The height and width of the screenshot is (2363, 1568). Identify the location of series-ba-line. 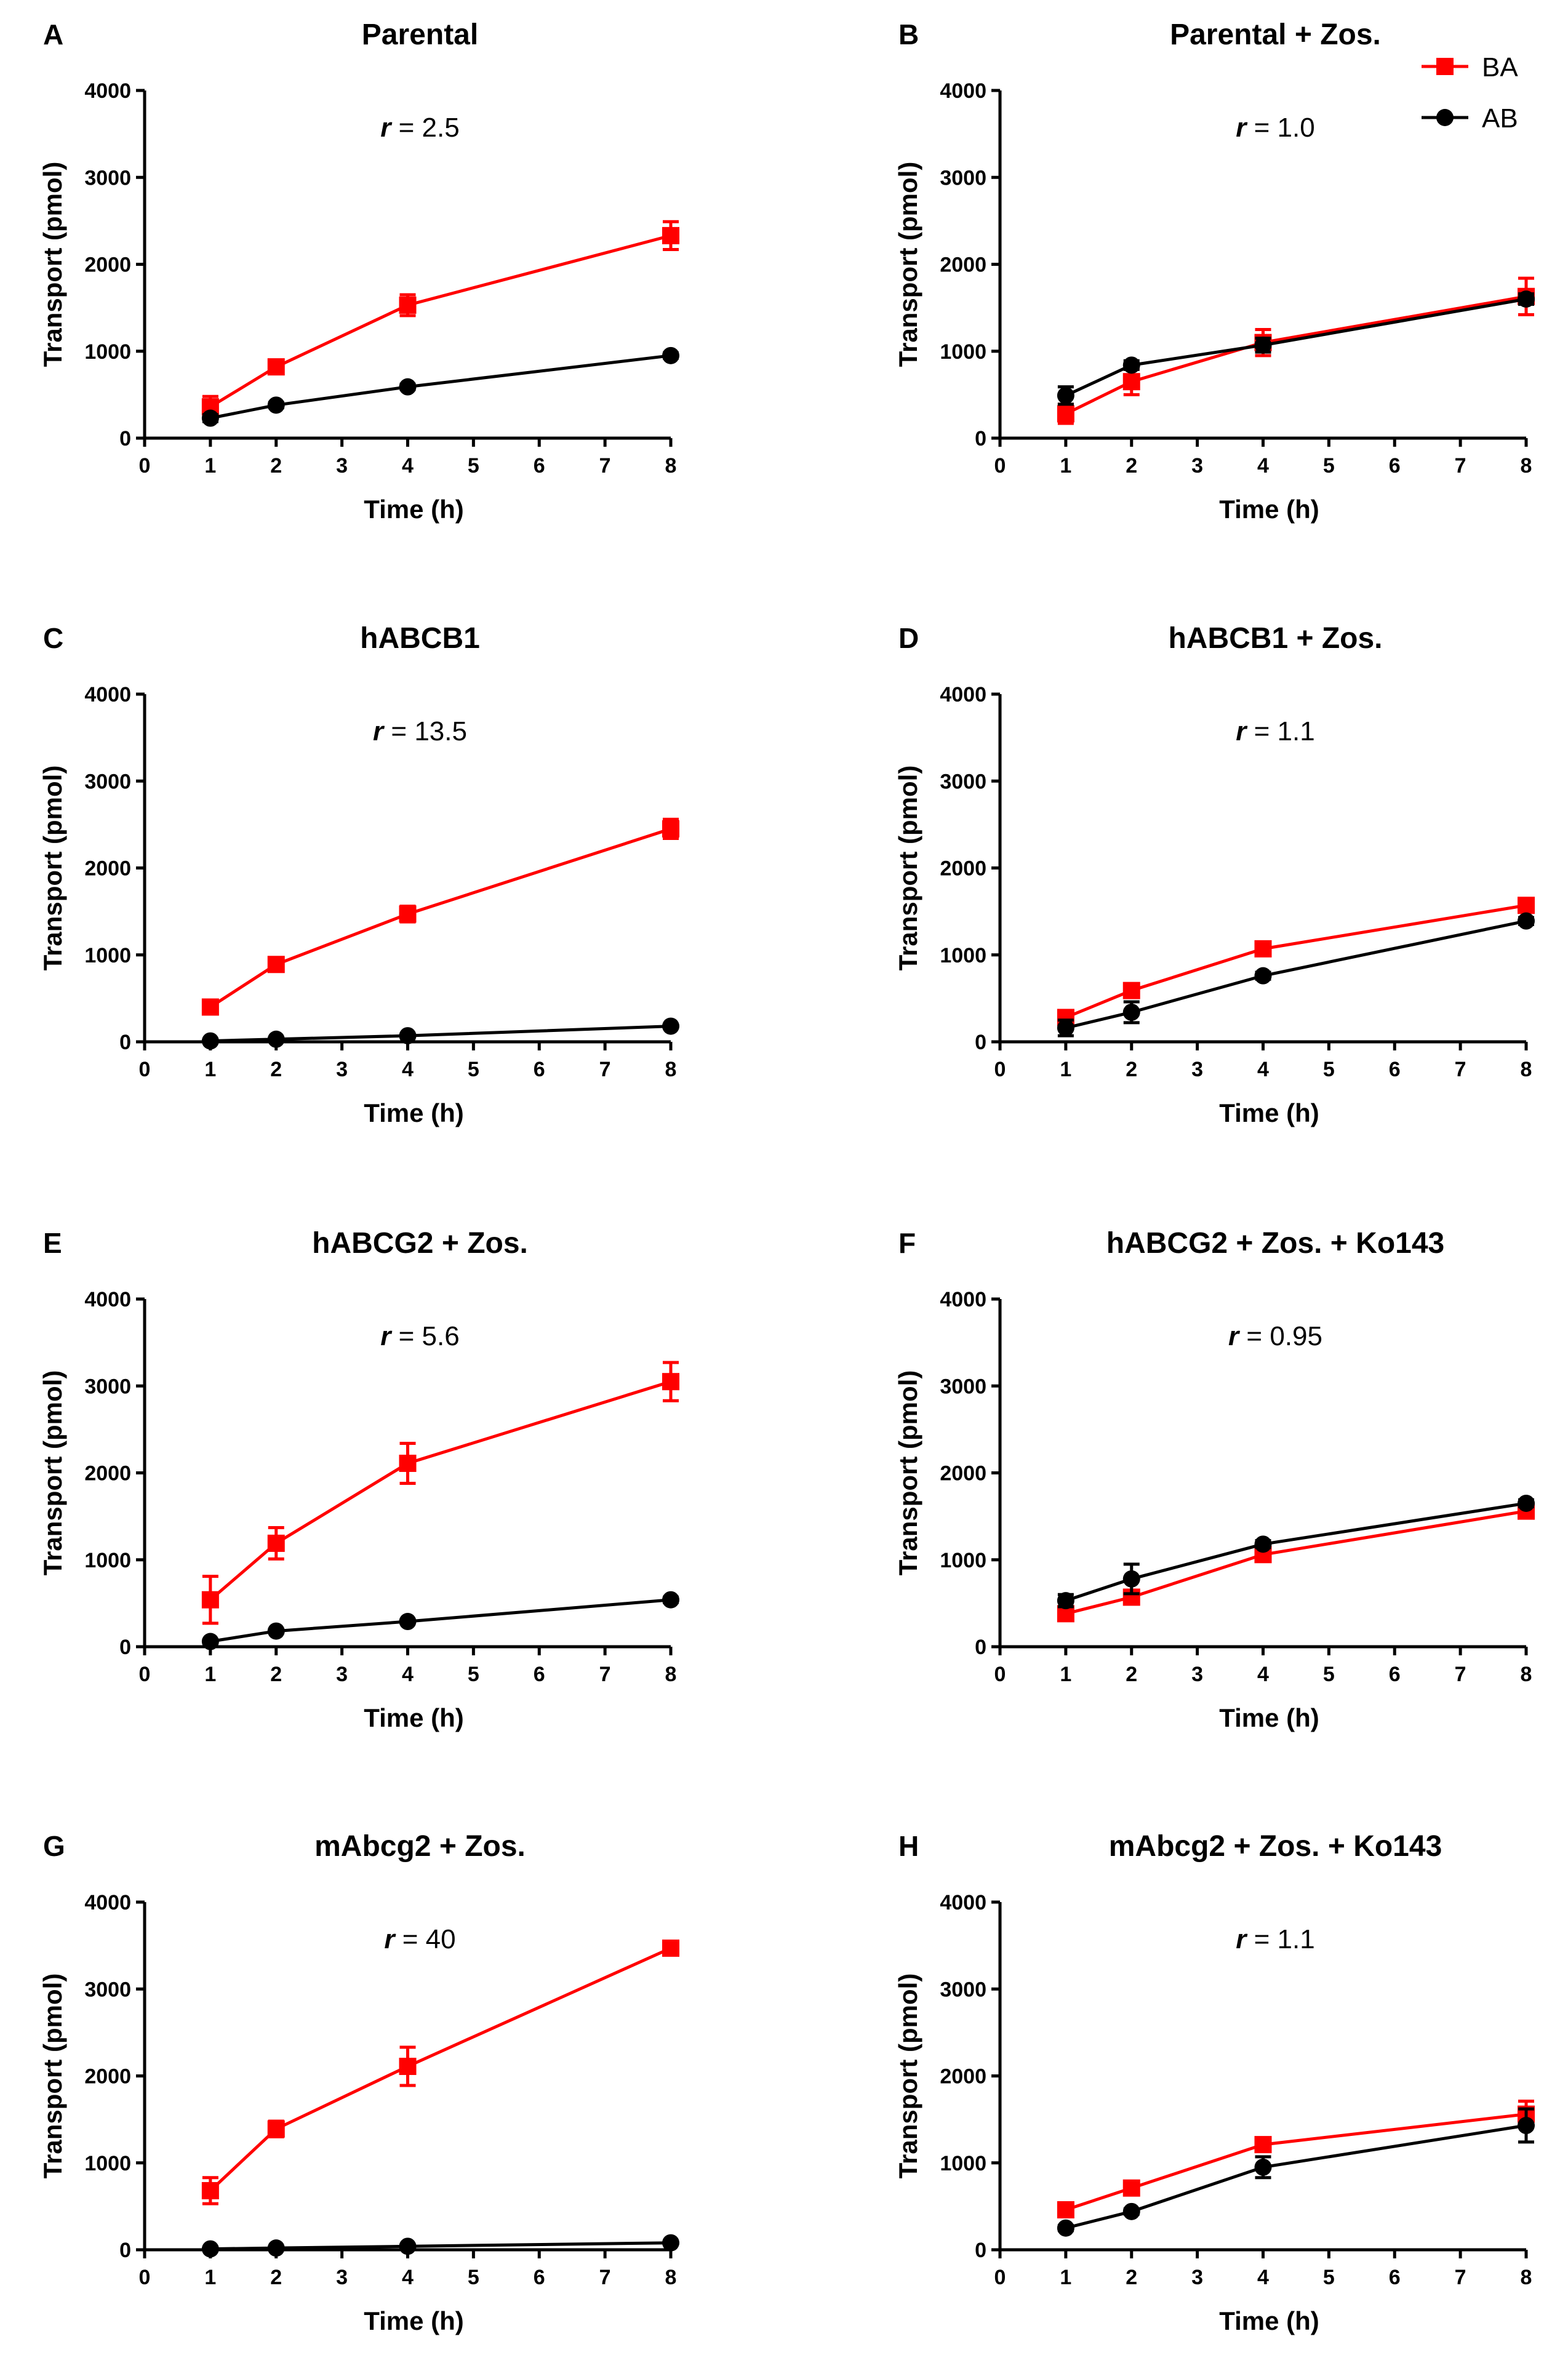
(440, 1490).